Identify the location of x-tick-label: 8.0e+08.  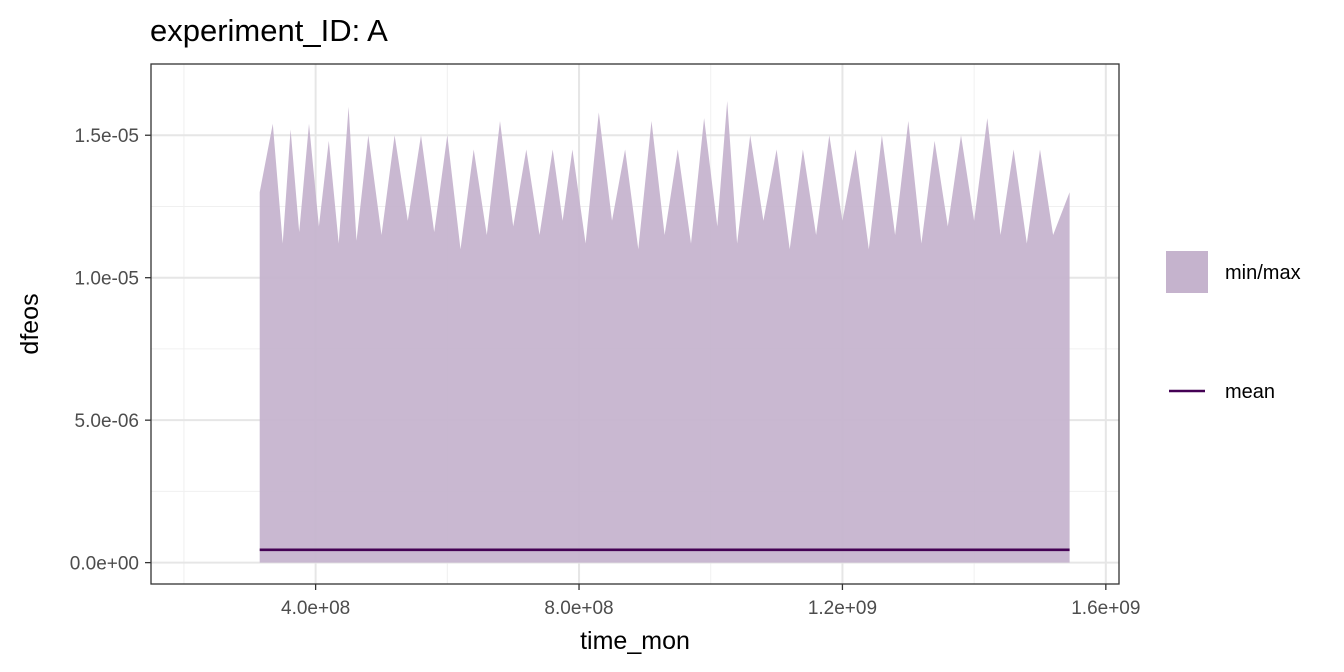
(578, 608).